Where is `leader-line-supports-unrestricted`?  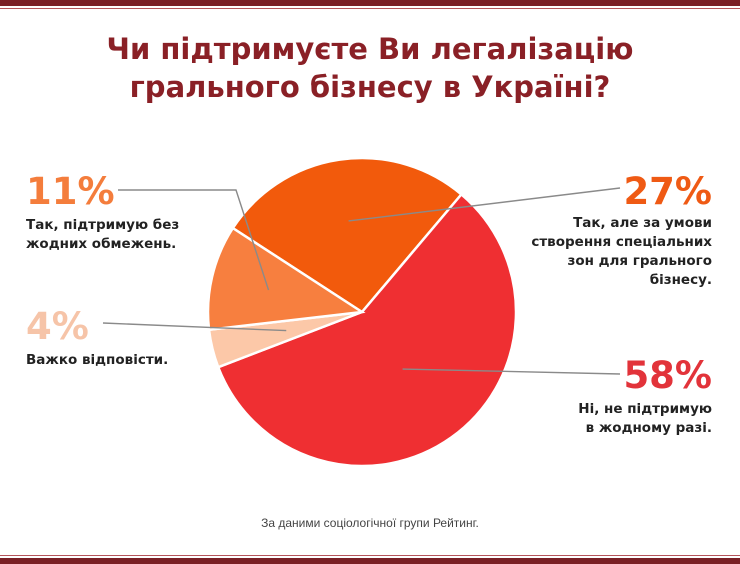
leader-line-supports-unrestricted is located at coordinates (194, 240).